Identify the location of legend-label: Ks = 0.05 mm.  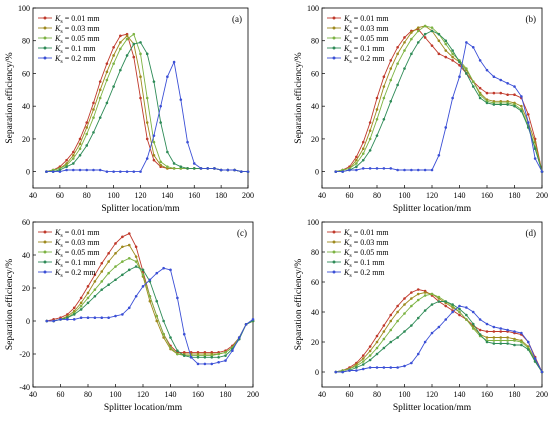
(77, 39).